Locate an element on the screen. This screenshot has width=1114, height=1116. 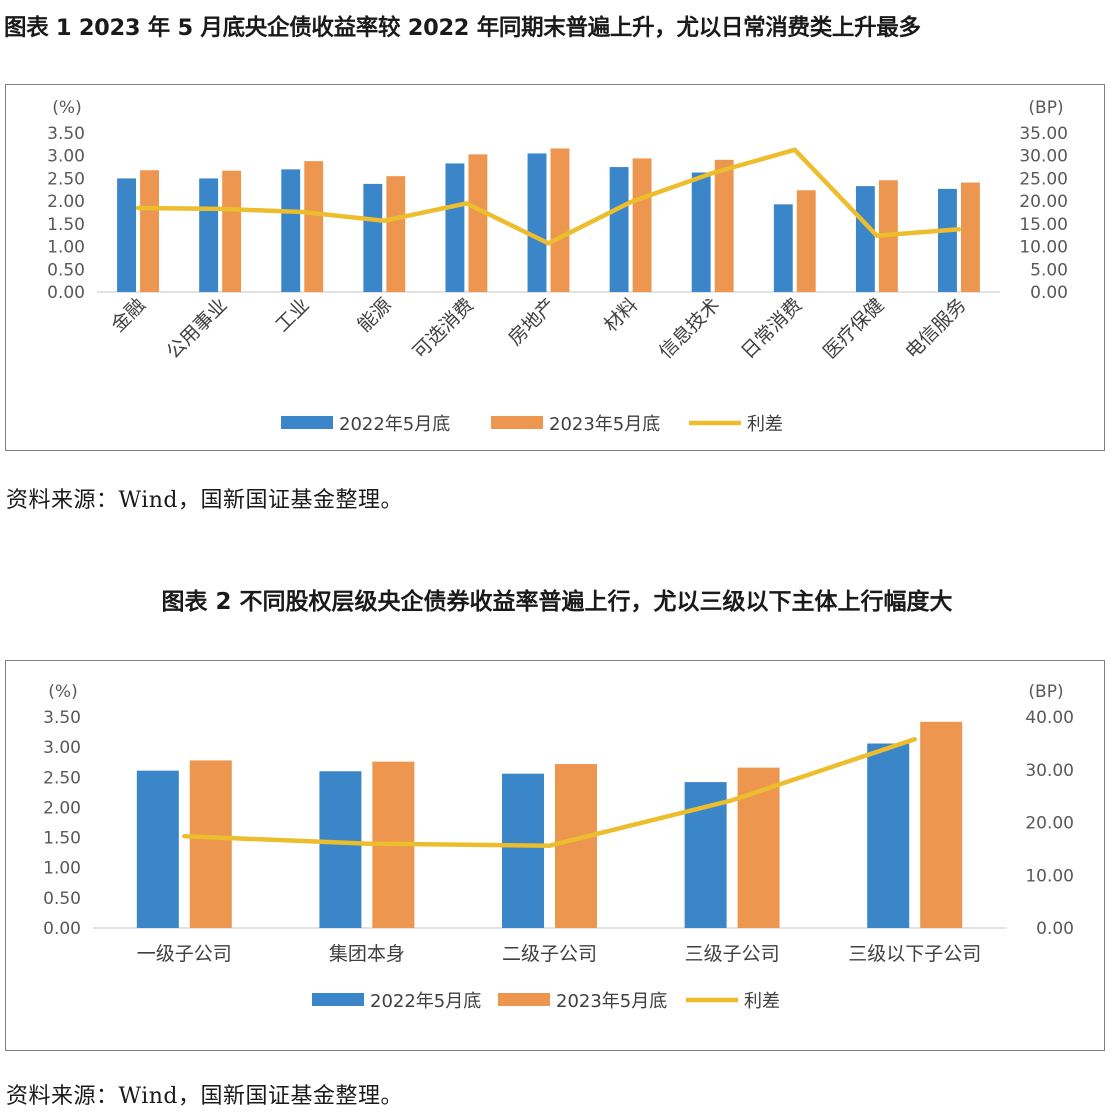
chart1-right-tick: 0.00 is located at coordinates (1049, 293).